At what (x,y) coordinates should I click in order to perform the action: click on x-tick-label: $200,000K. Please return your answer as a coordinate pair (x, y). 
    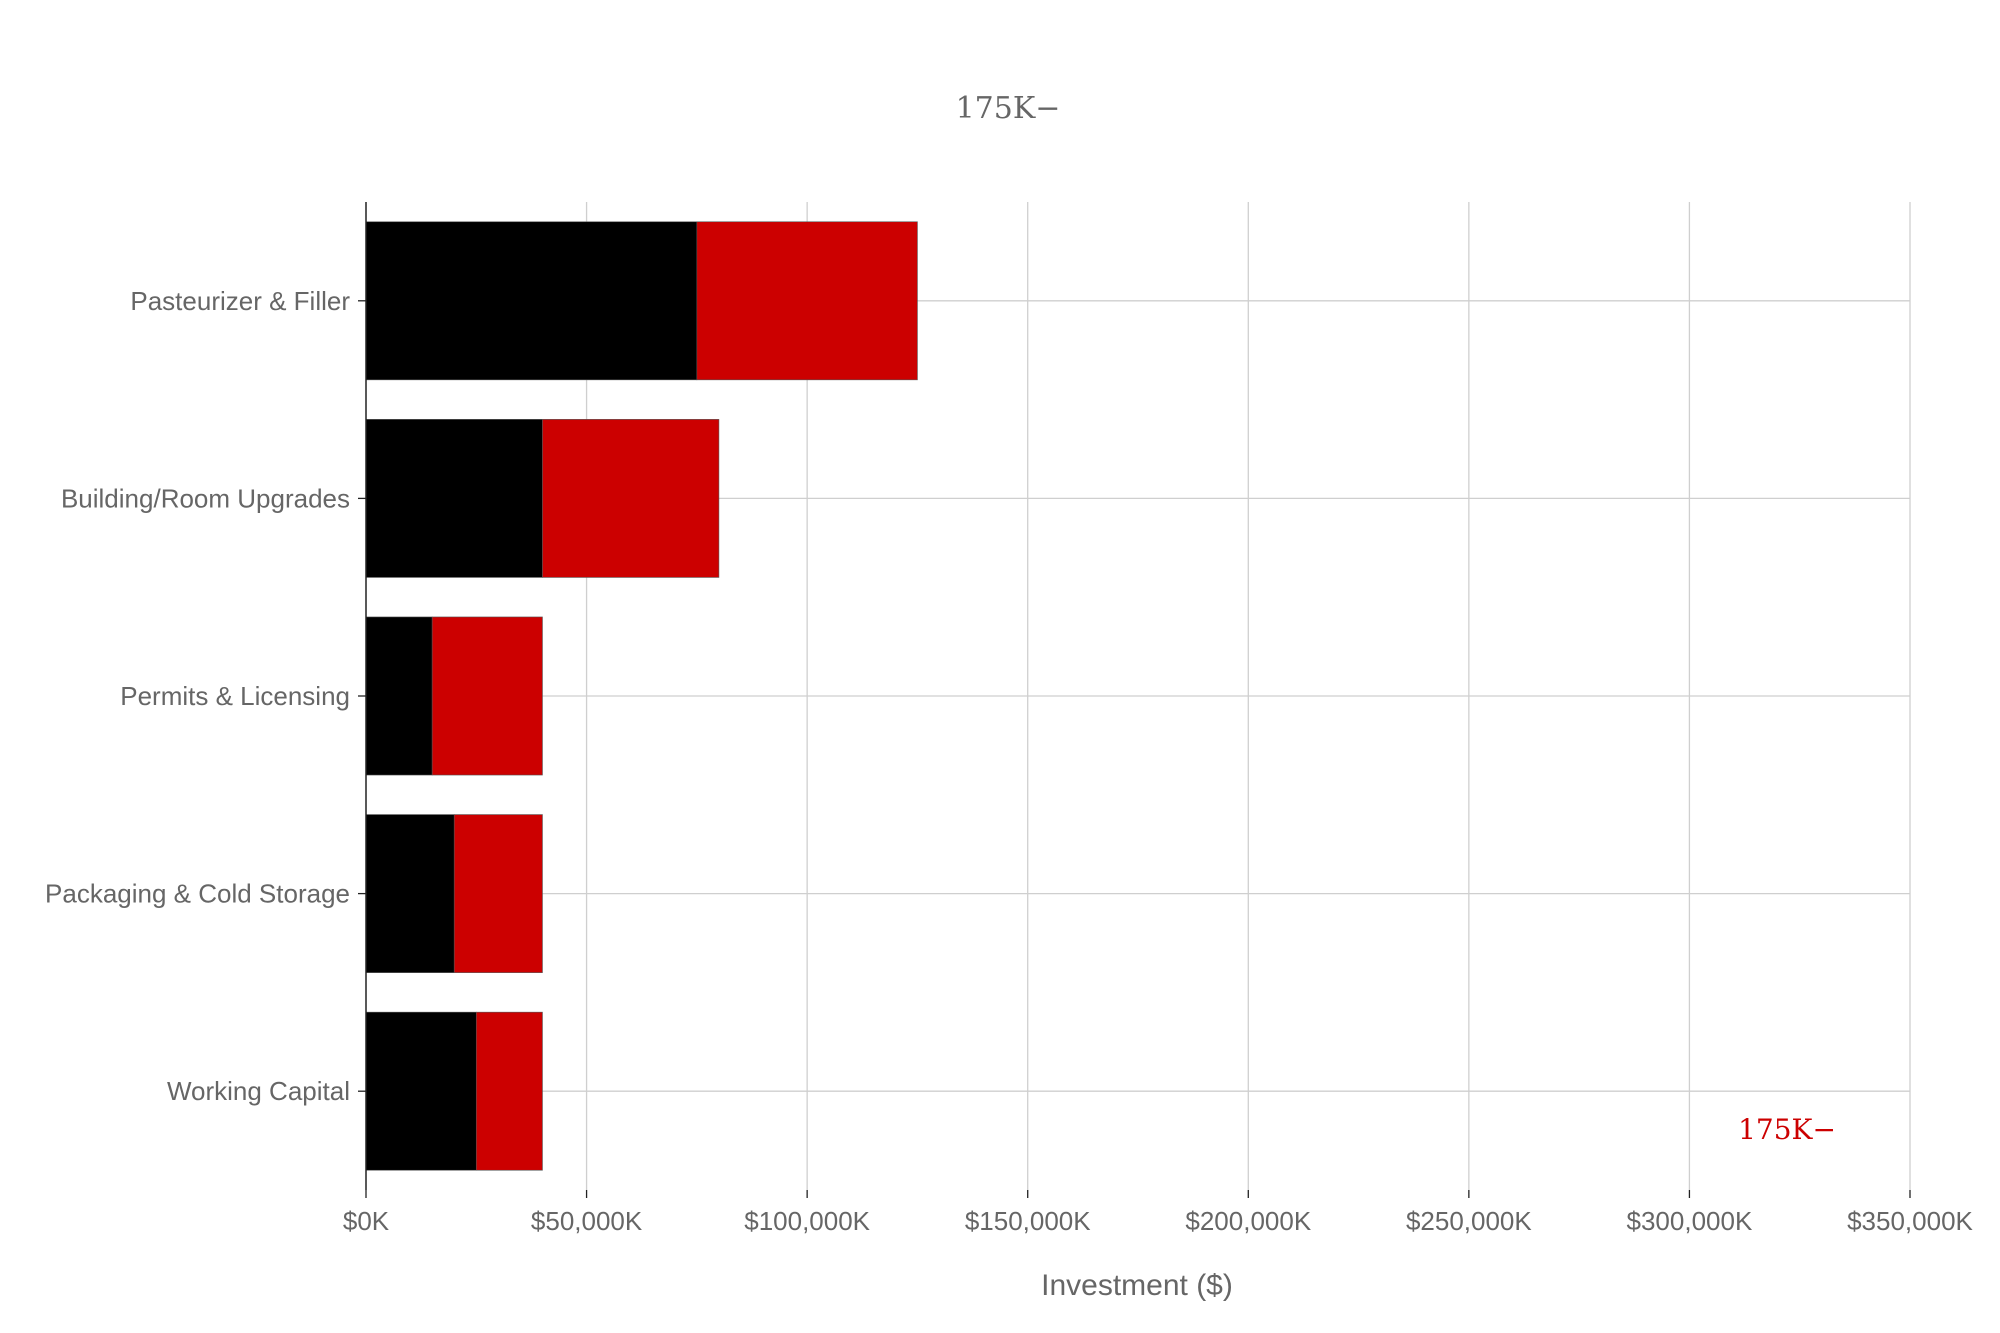
    Looking at the image, I should click on (1248, 1221).